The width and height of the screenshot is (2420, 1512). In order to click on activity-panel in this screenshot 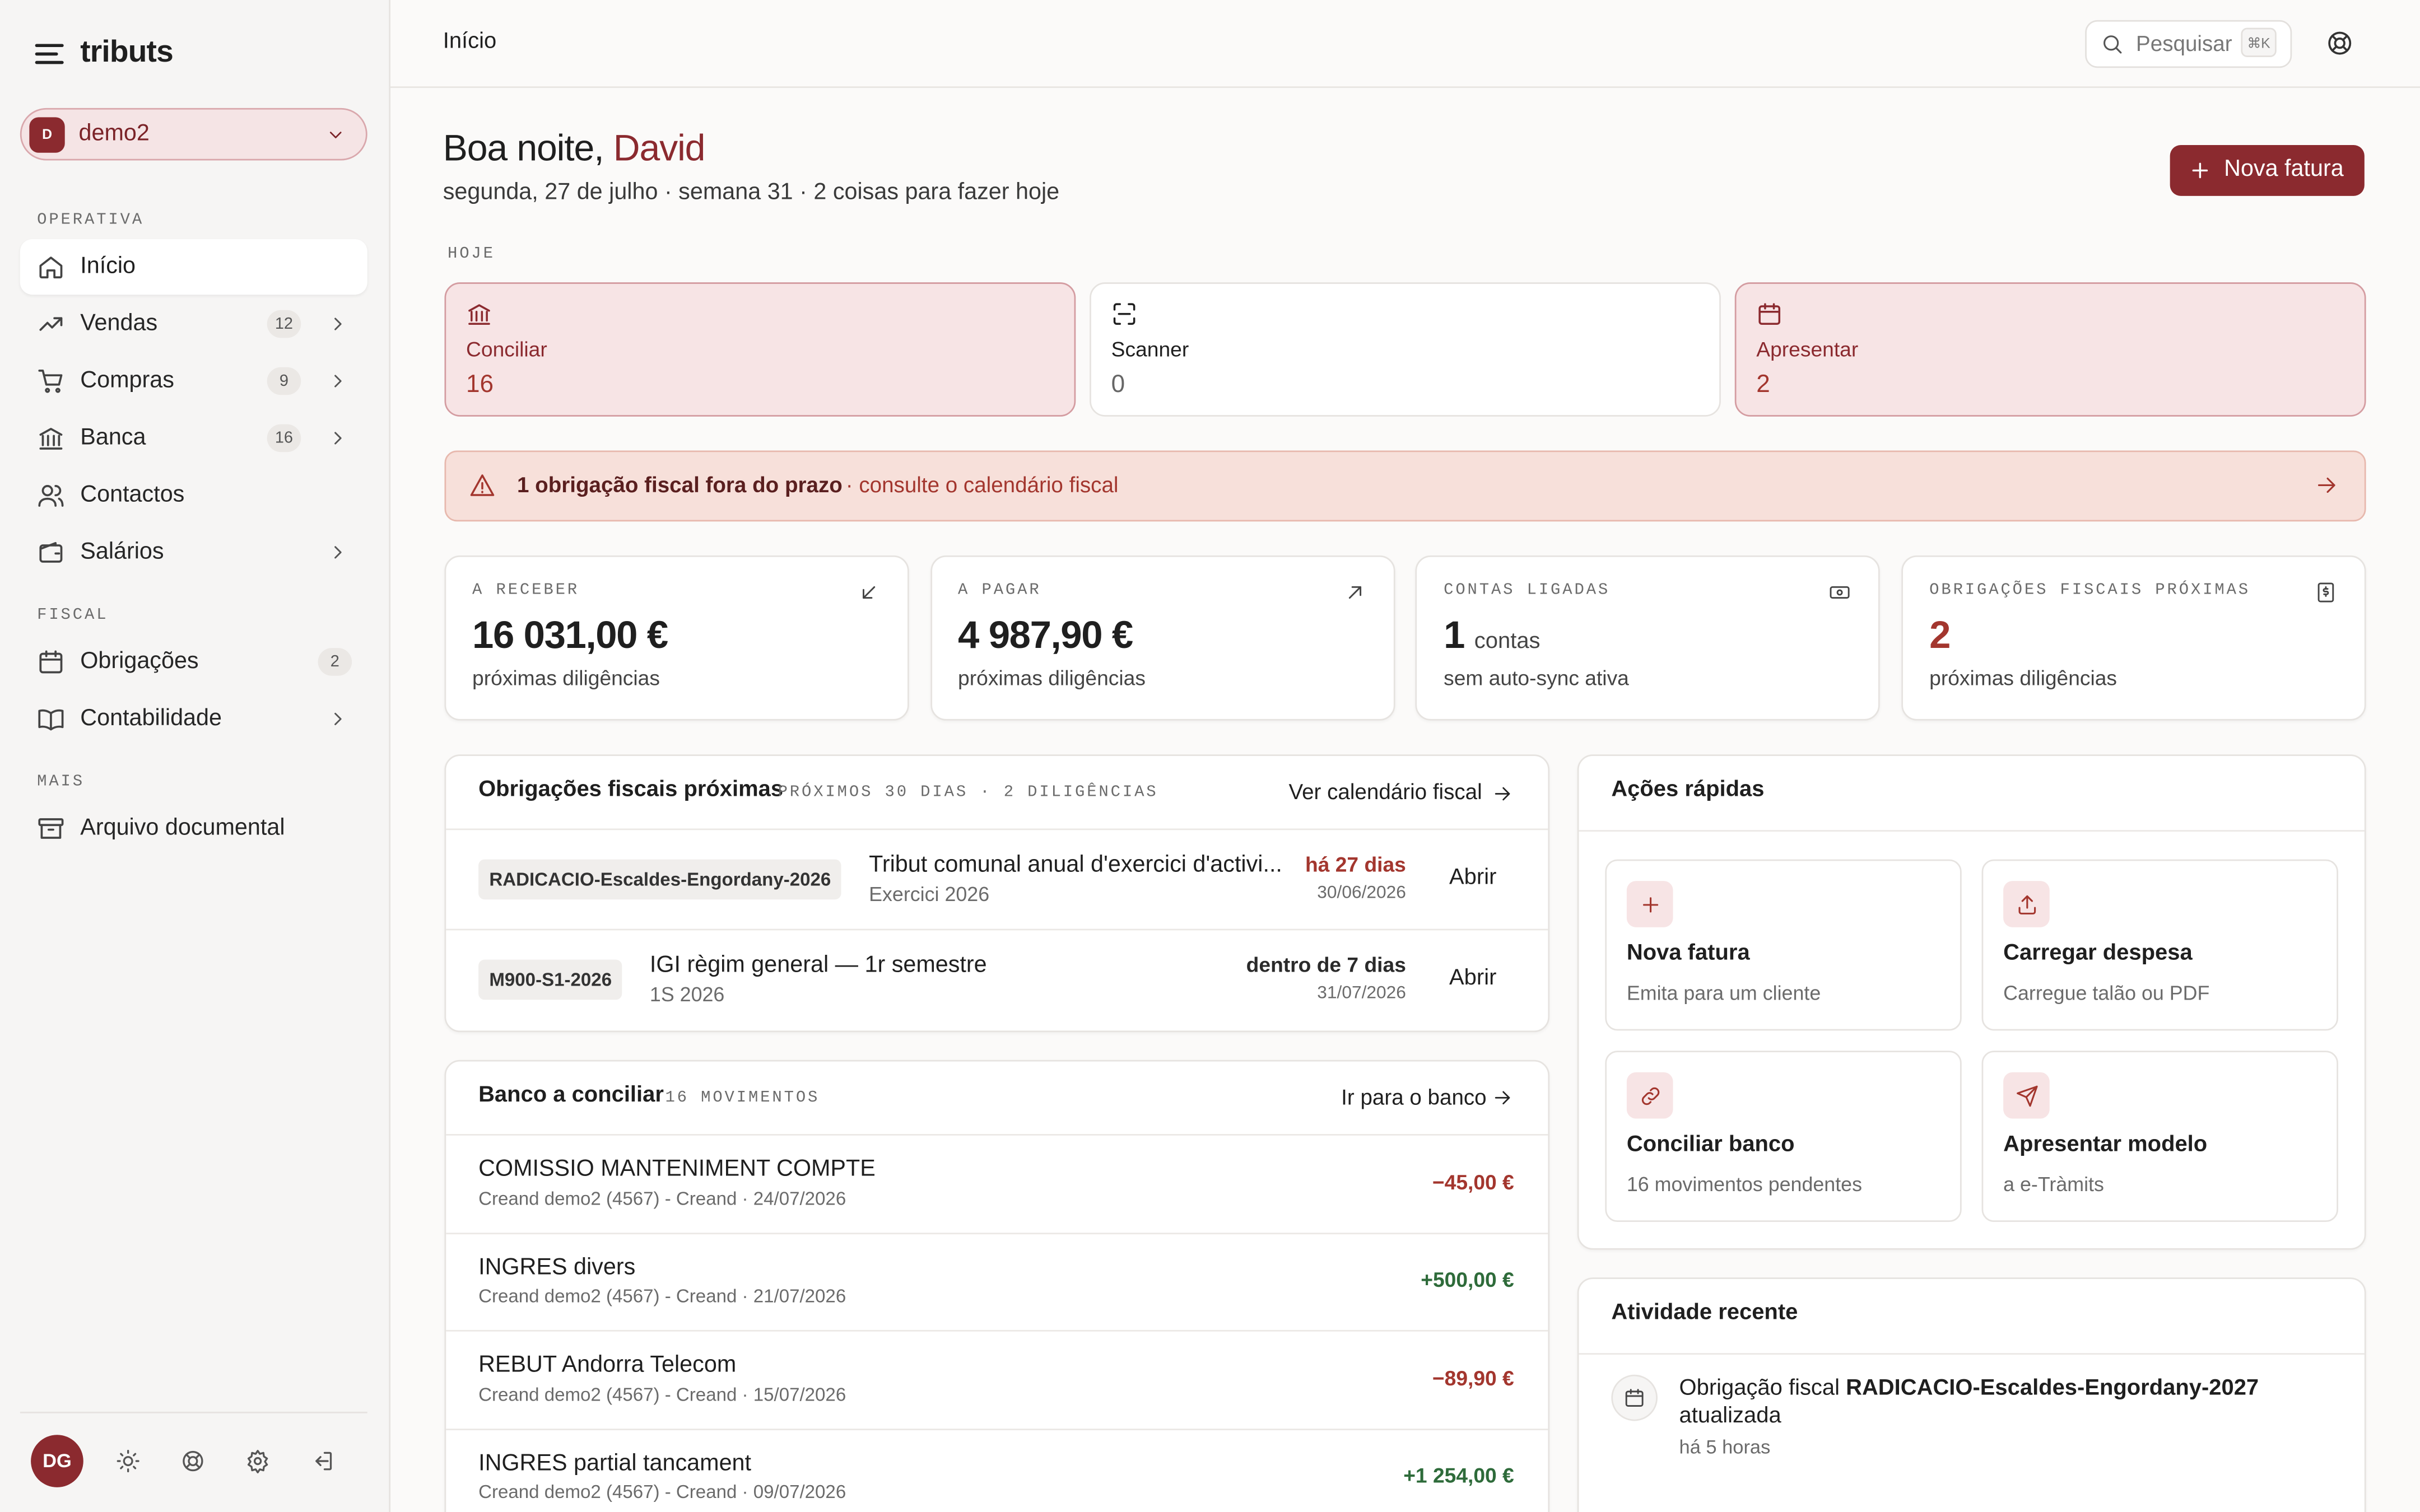, I will do `click(1972, 1395)`.